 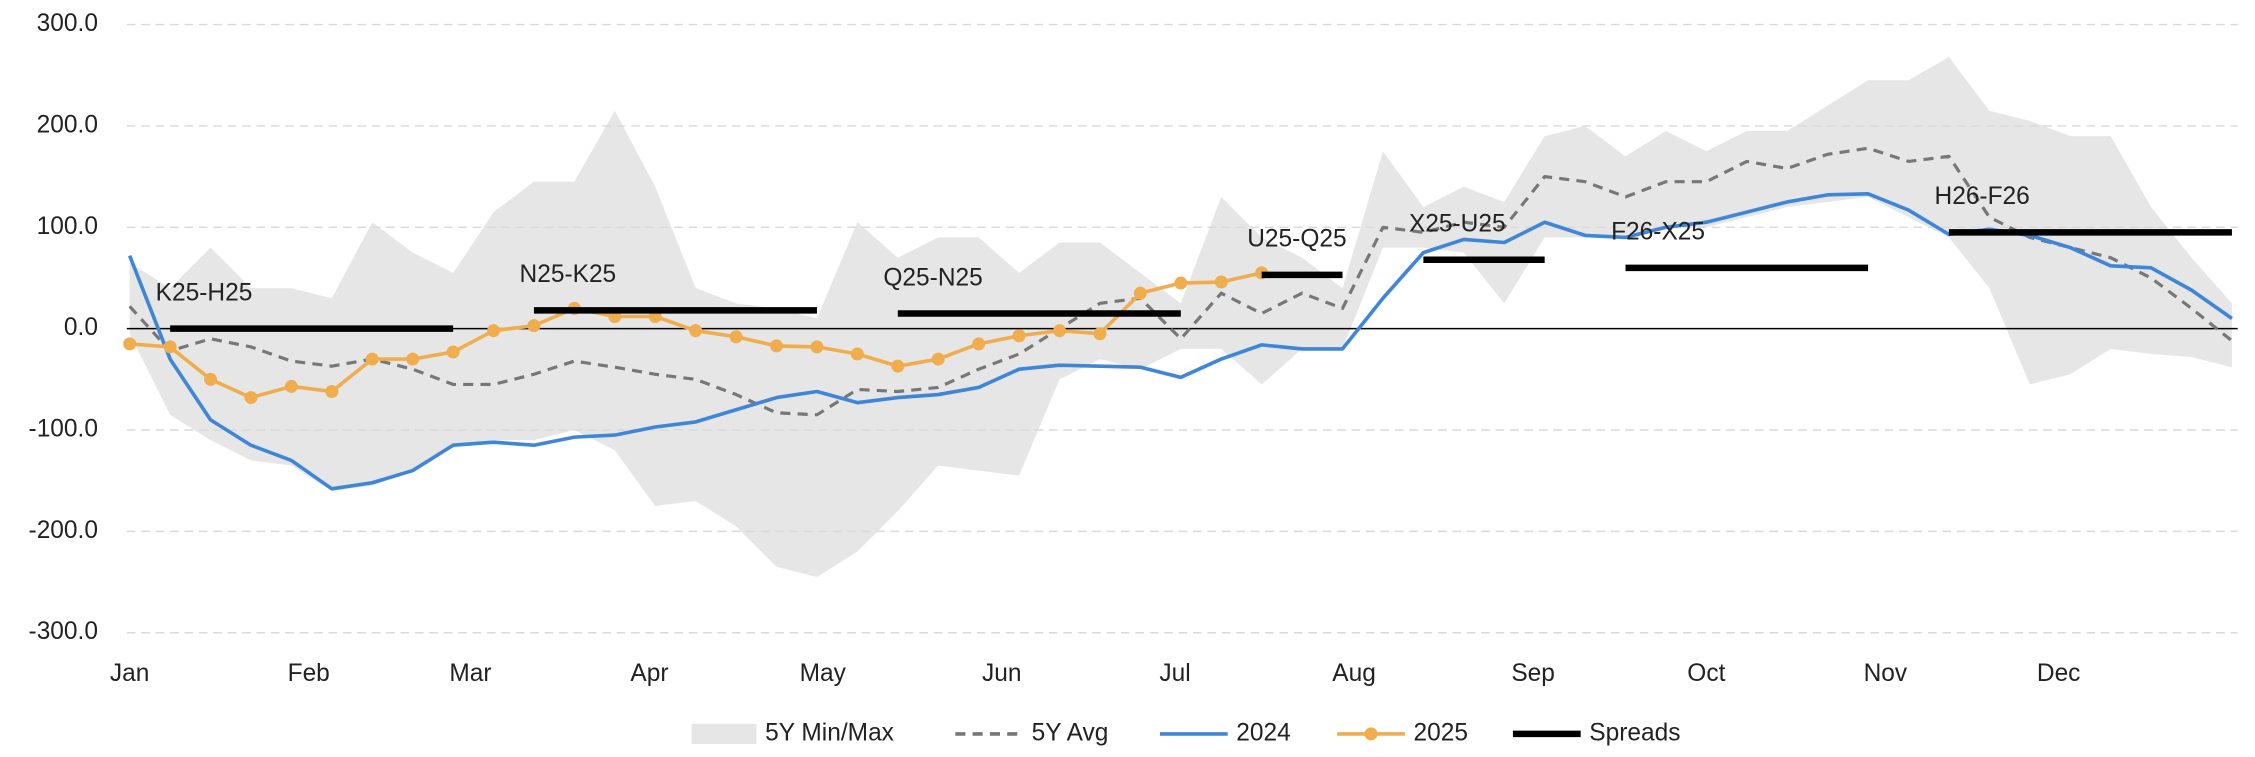 I want to click on x-tick-label: Oct, so click(x=1706, y=673).